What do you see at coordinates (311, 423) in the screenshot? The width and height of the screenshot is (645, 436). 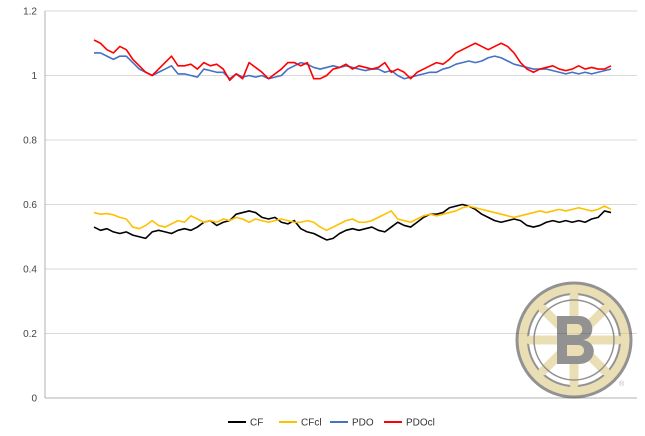 I see `legend-label-cfcl: CFcl` at bounding box center [311, 423].